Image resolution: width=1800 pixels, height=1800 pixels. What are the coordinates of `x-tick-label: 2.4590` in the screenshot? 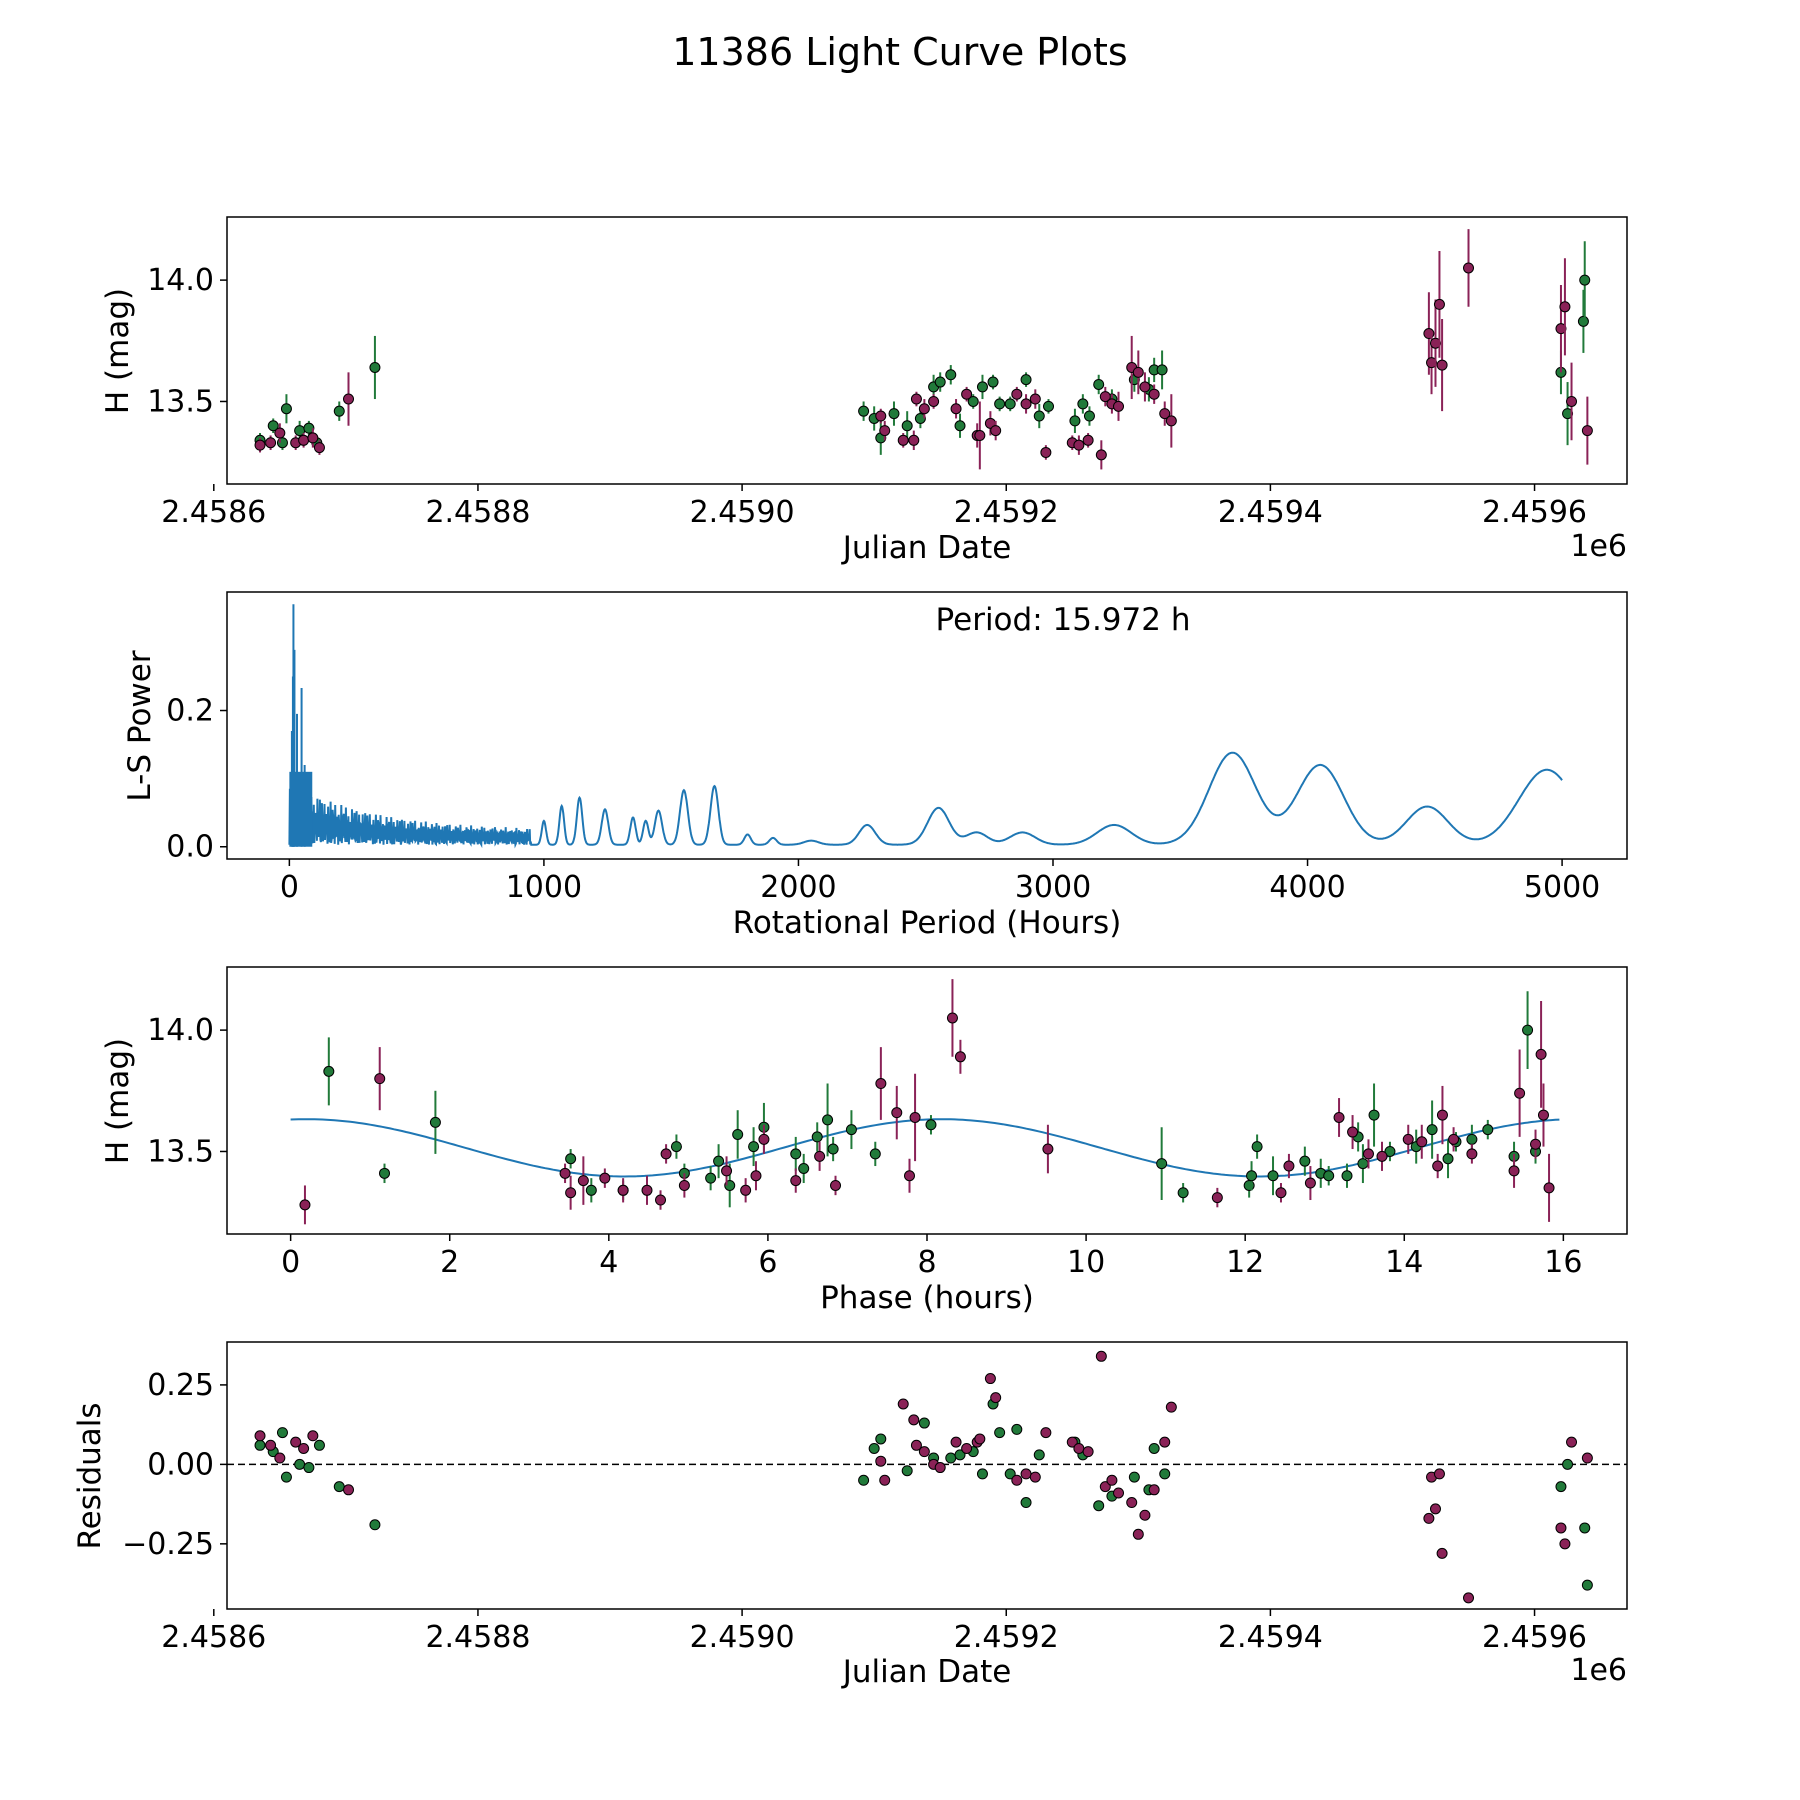 It's located at (742, 1637).